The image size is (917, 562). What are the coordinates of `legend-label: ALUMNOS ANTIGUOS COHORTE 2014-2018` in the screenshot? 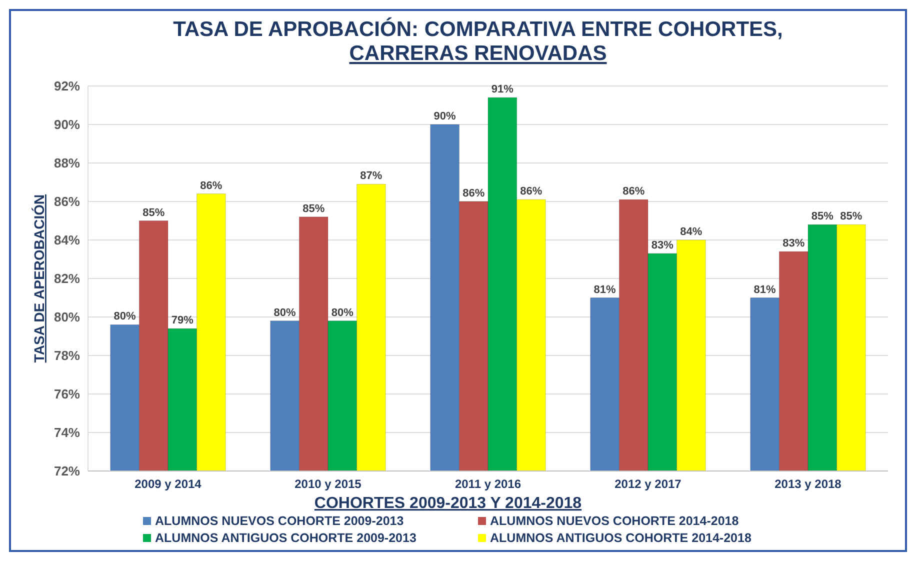 It's located at (621, 538).